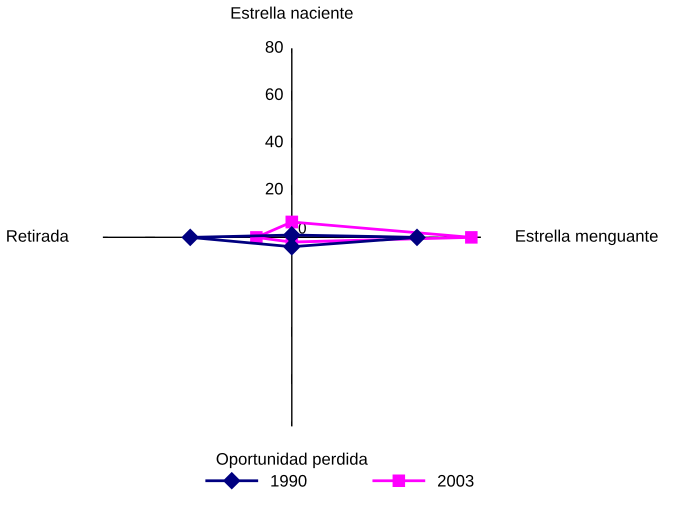  I want to click on spoke-label: Oportunidad perdida, so click(292, 460).